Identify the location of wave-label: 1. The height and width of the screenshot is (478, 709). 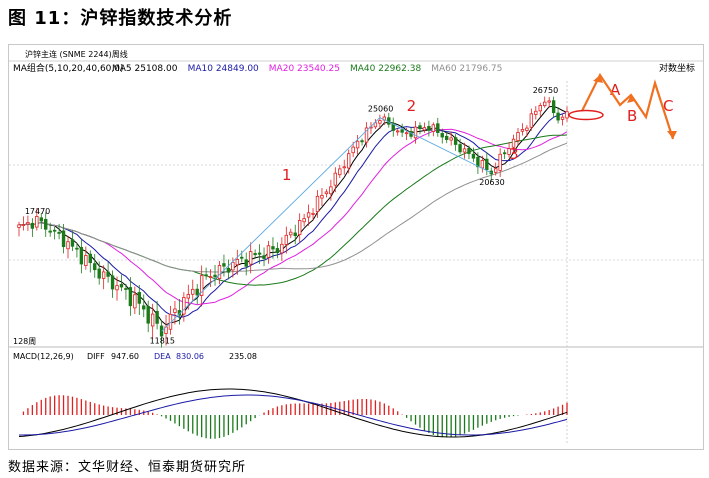
(287, 175).